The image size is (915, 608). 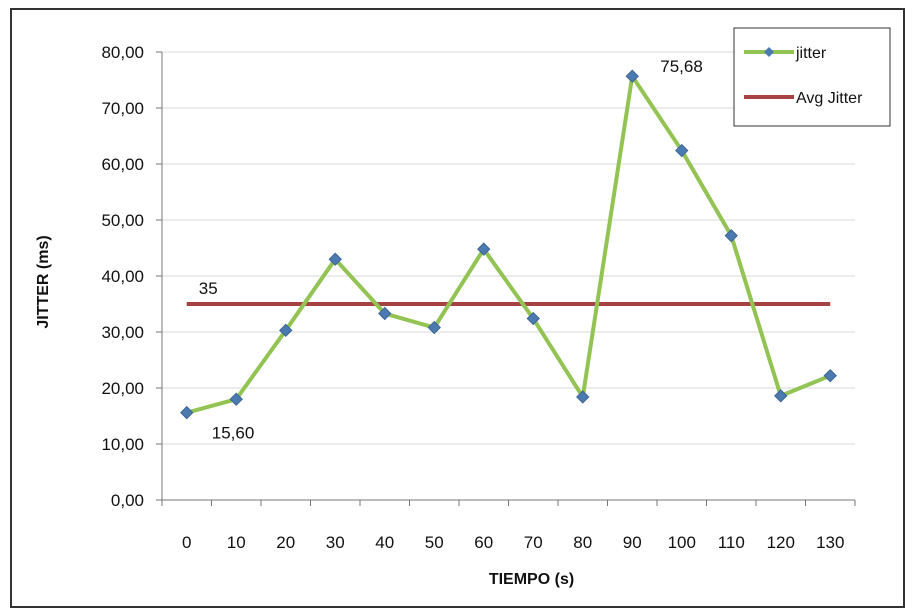 What do you see at coordinates (122, 276) in the screenshot?
I see `y-tick-label: 40,00` at bounding box center [122, 276].